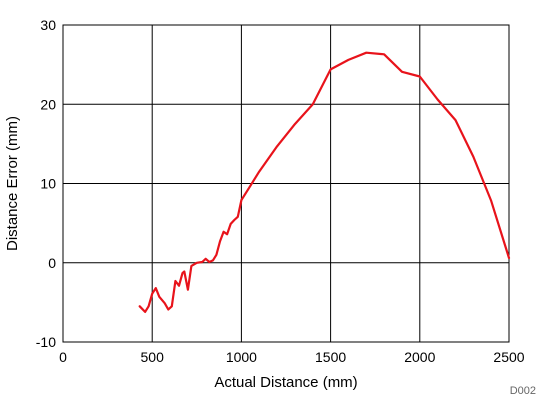 Image resolution: width=545 pixels, height=402 pixels. I want to click on x-tick-label: 2500, so click(508, 357).